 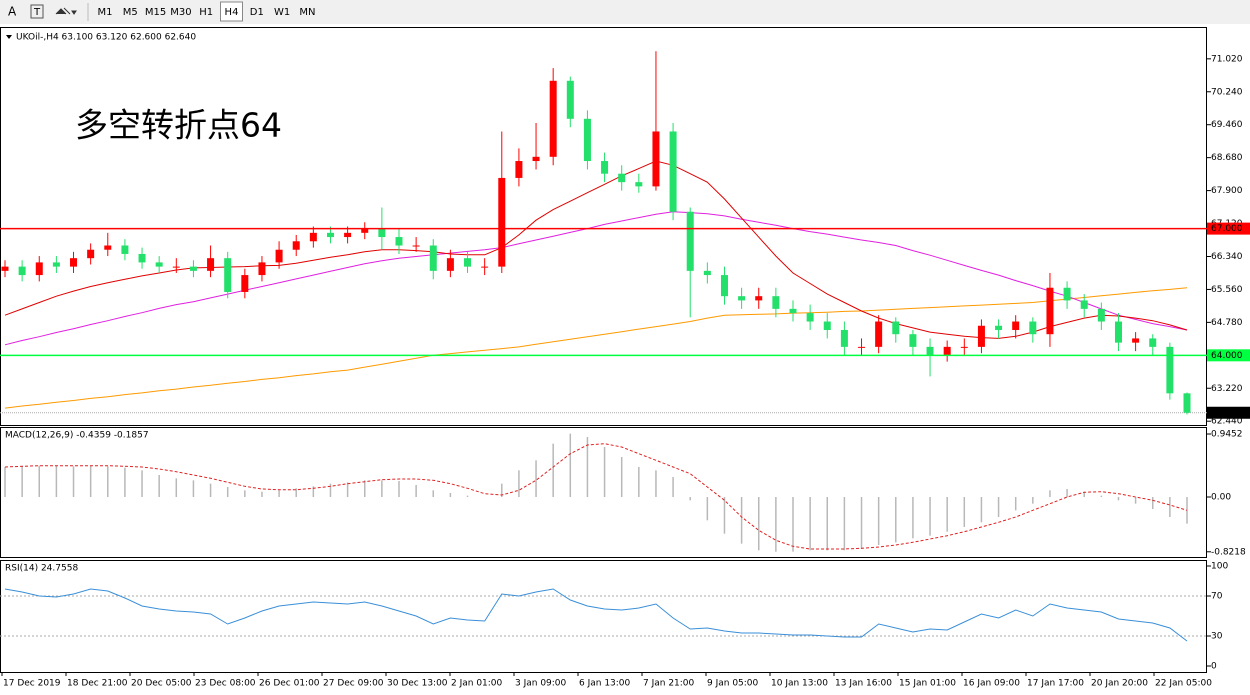 What do you see at coordinates (9, 37) in the screenshot?
I see `symbol-menu-arrow` at bounding box center [9, 37].